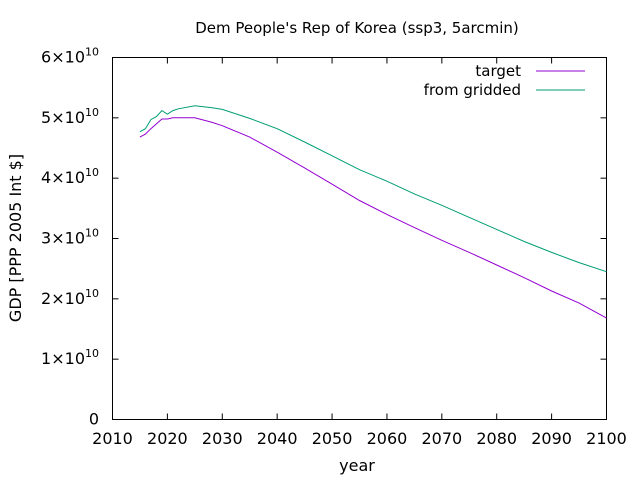 This screenshot has width=640, height=480. What do you see at coordinates (70, 176) in the screenshot?
I see `y-tick-label: 4×10¹⁰` at bounding box center [70, 176].